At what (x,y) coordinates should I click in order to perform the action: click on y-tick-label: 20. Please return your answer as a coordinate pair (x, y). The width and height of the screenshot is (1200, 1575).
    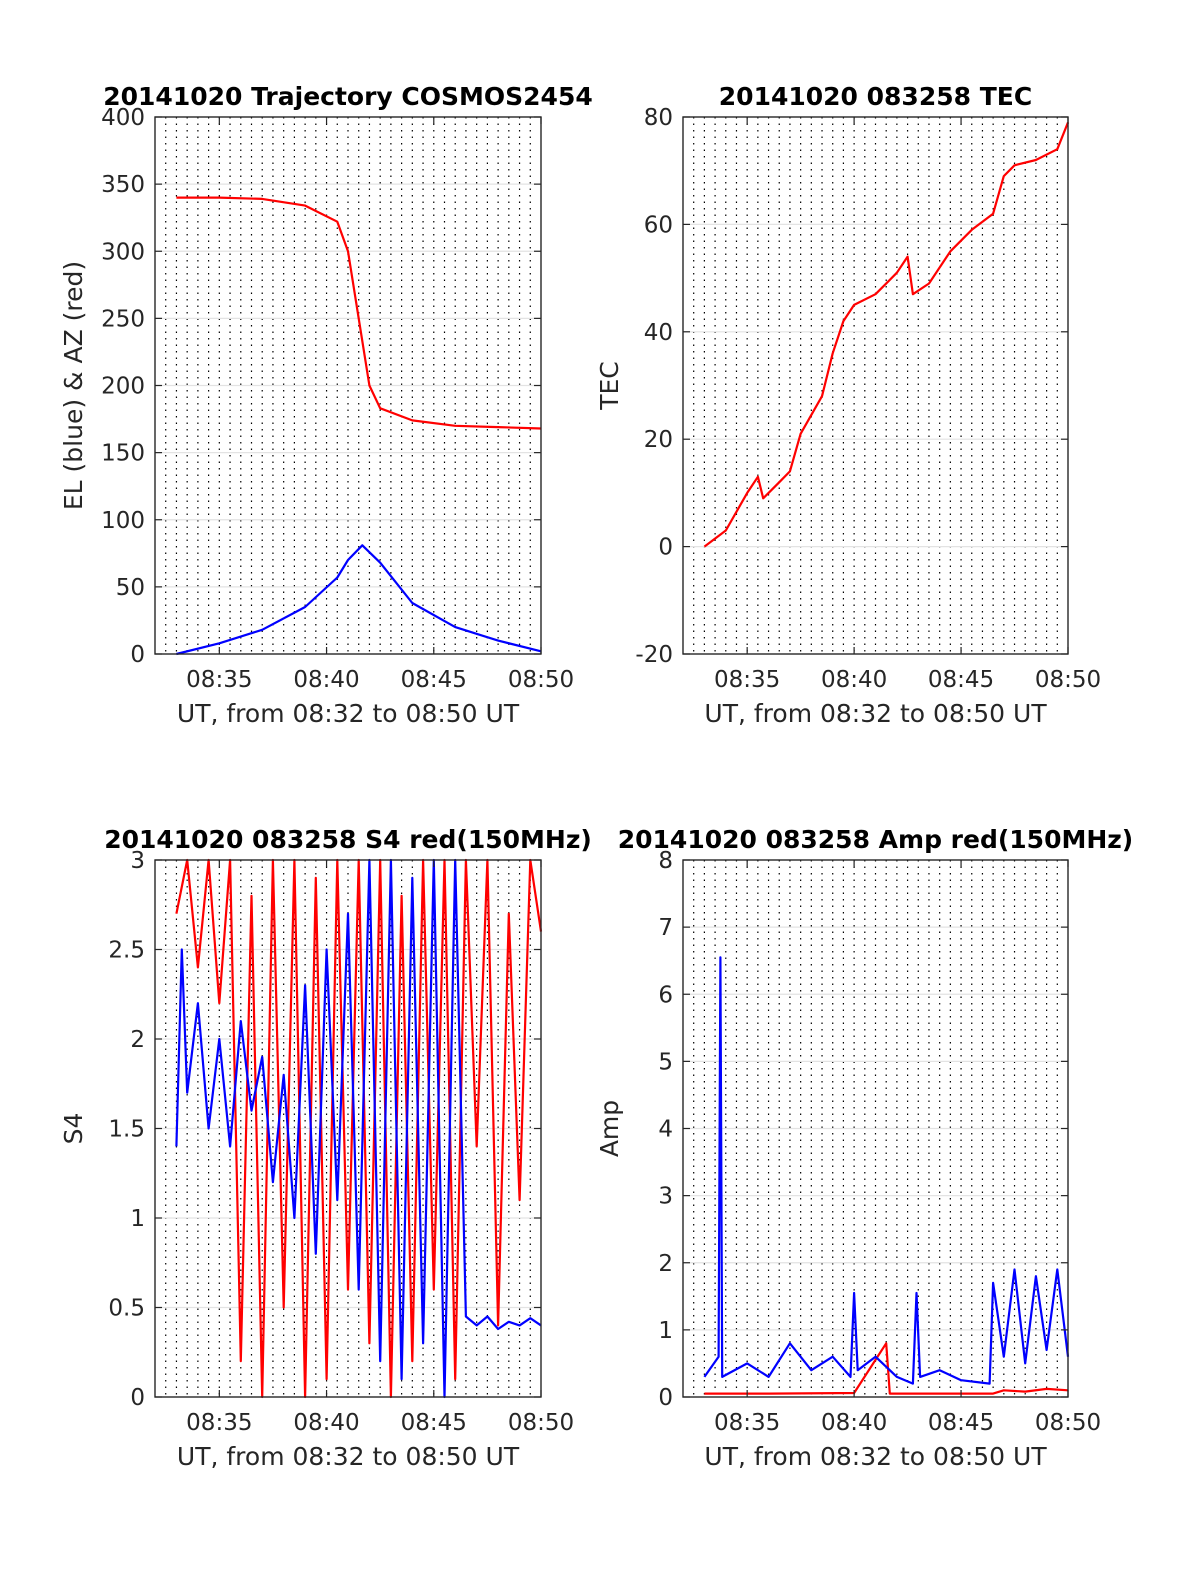
    Looking at the image, I should click on (658, 440).